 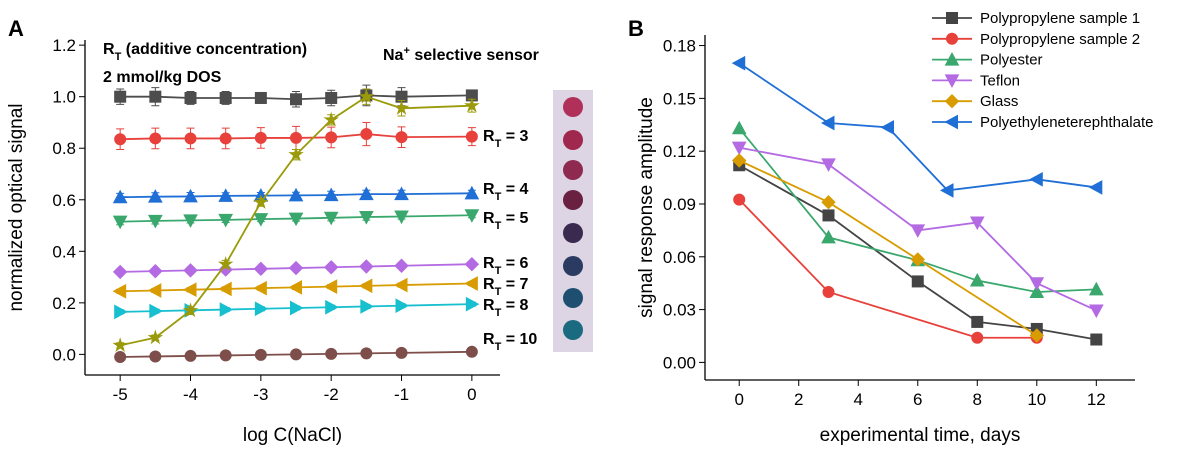 I want to click on legend-label: Polypropylene sample 2, so click(x=1060, y=39).